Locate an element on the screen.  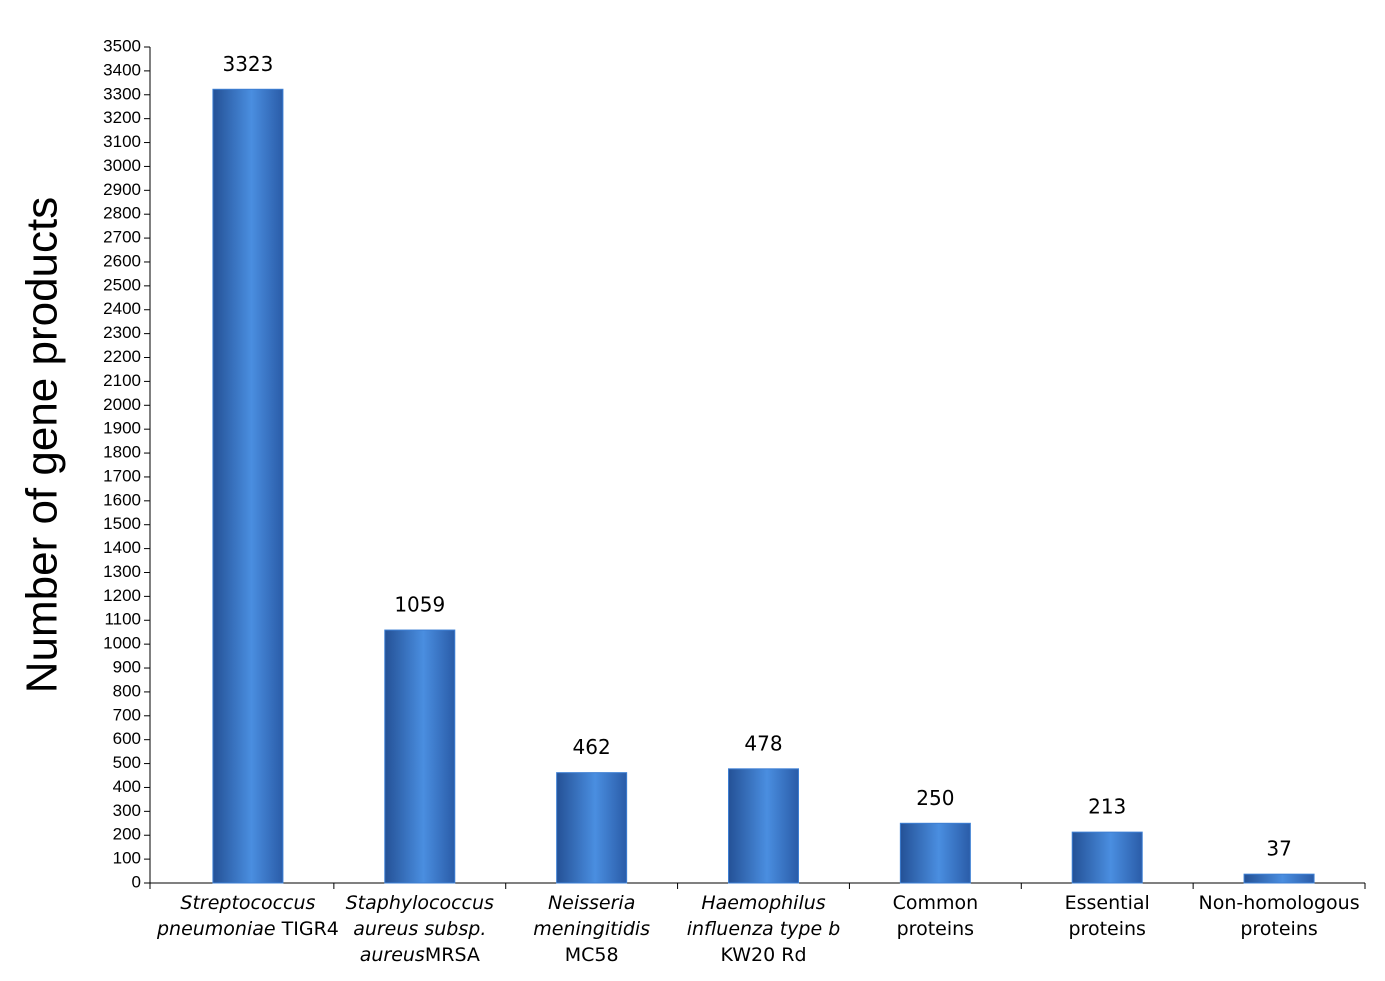
value-label: 3323 is located at coordinates (247, 64).